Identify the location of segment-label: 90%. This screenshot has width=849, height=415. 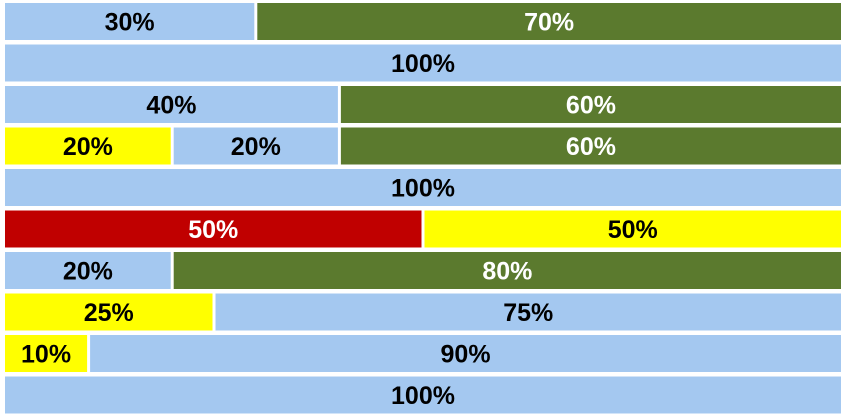
(466, 355).